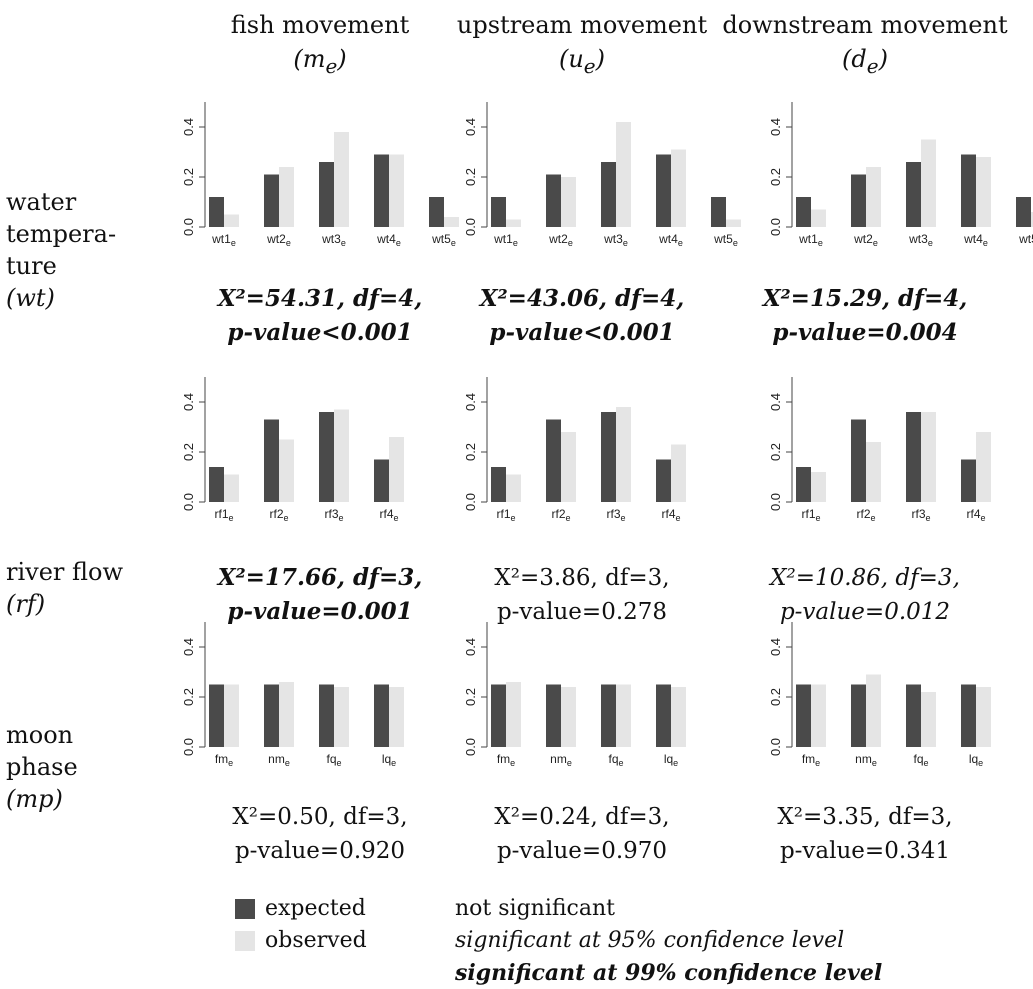  What do you see at coordinates (928, 457) in the screenshot?
I see `bar-observed-rf3` at bounding box center [928, 457].